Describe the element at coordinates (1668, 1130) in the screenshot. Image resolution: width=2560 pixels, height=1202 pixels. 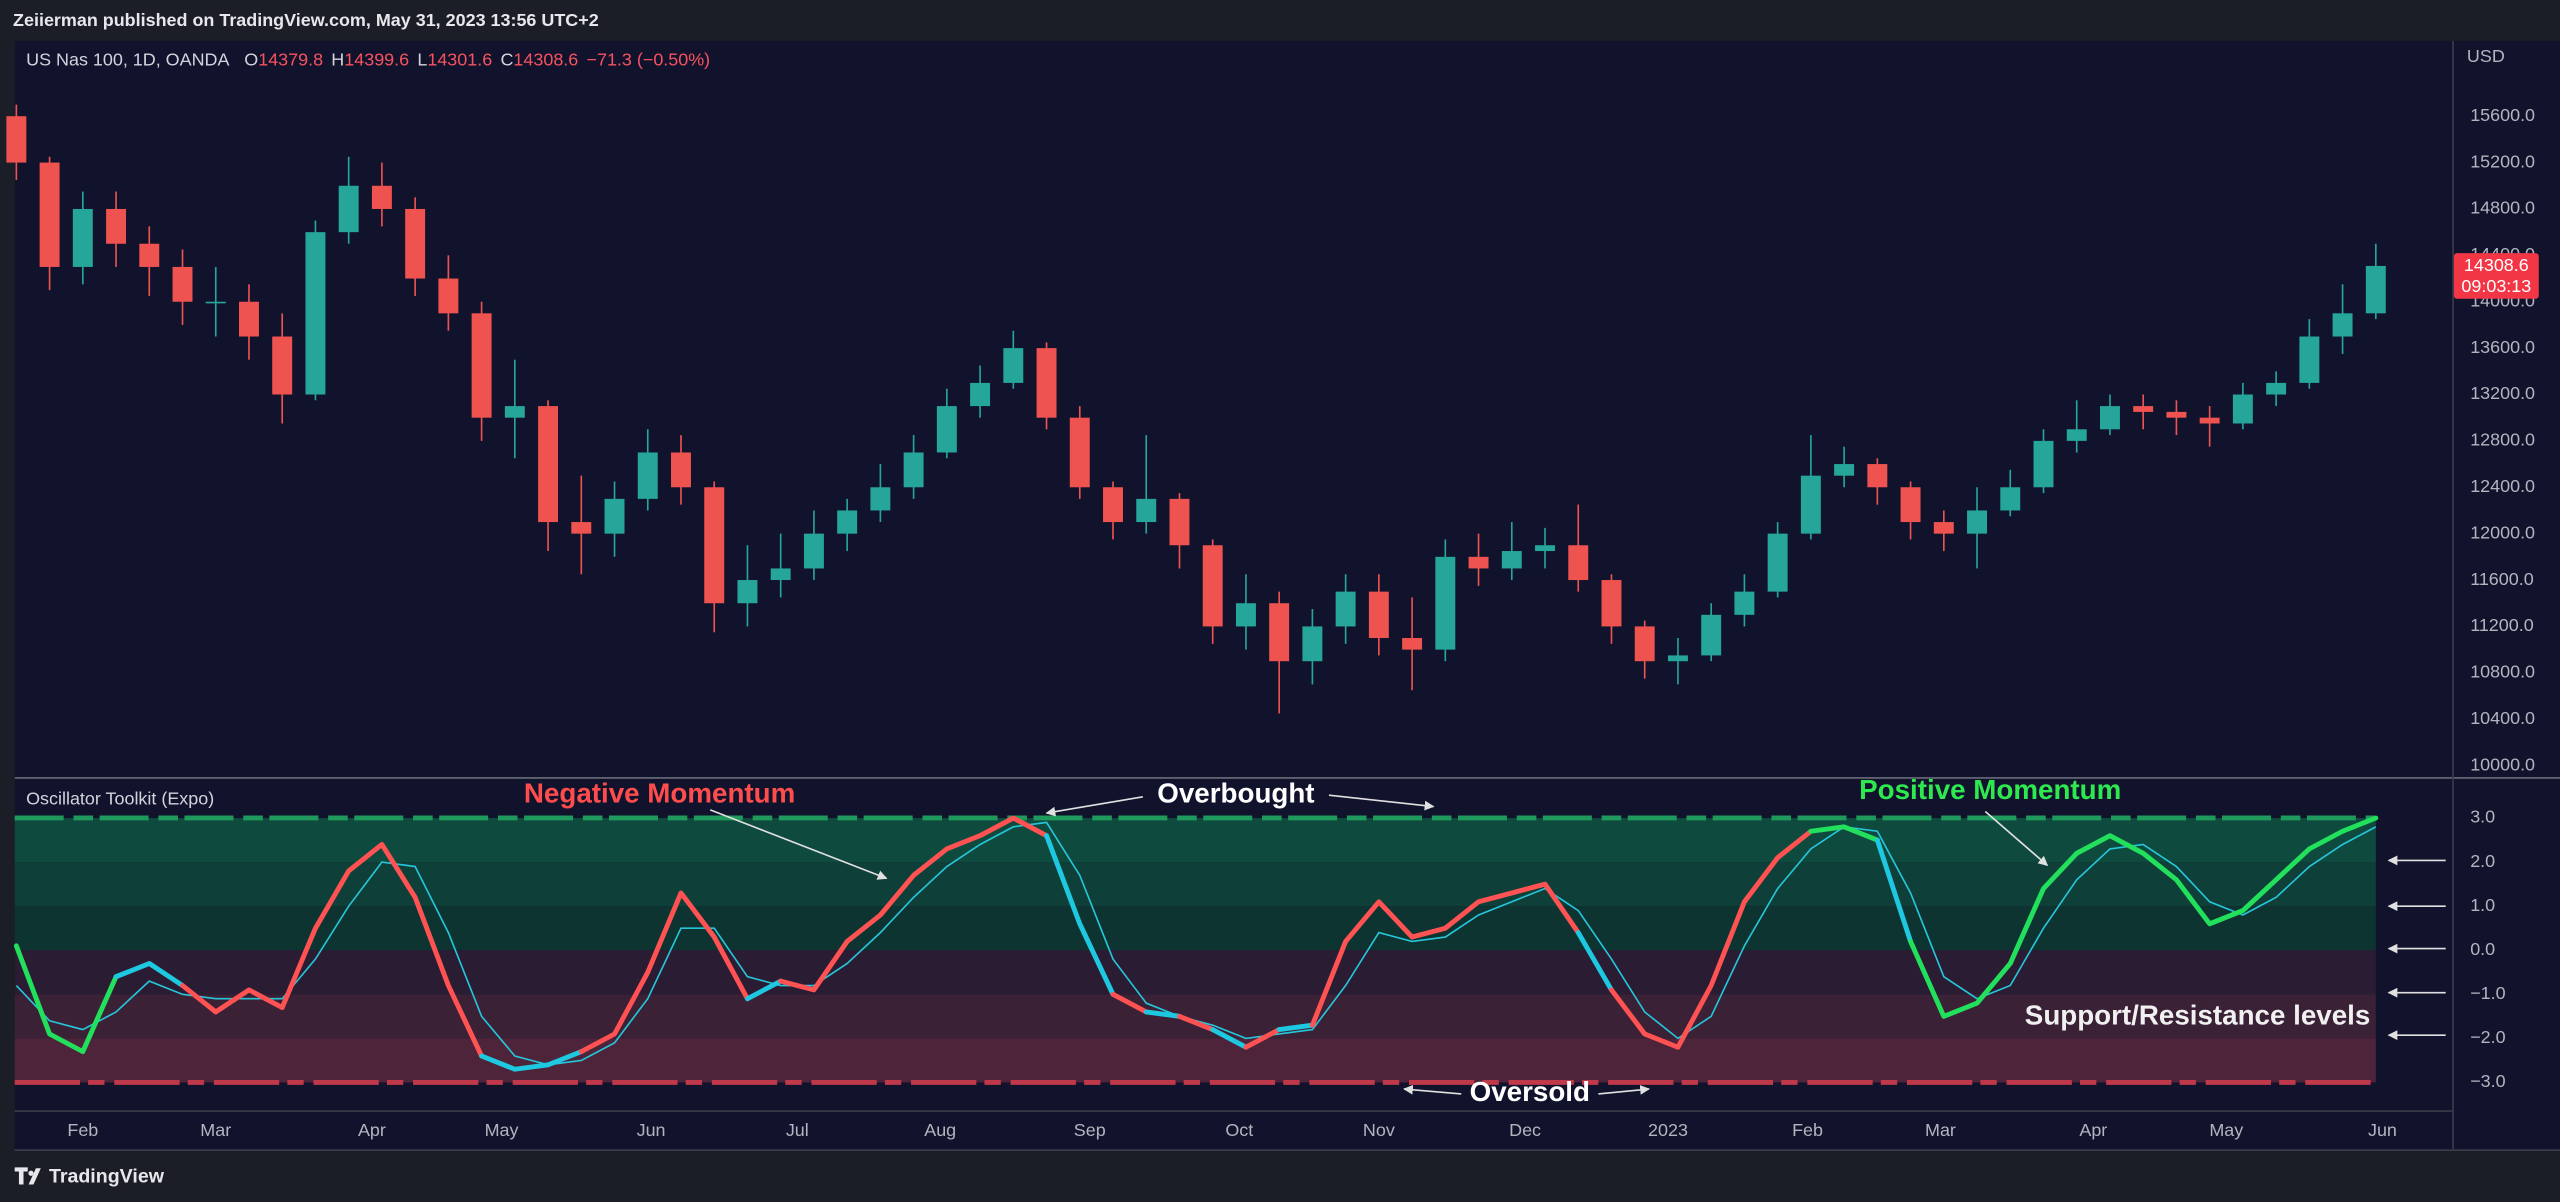
I see `x-tick-label: 2023` at that location.